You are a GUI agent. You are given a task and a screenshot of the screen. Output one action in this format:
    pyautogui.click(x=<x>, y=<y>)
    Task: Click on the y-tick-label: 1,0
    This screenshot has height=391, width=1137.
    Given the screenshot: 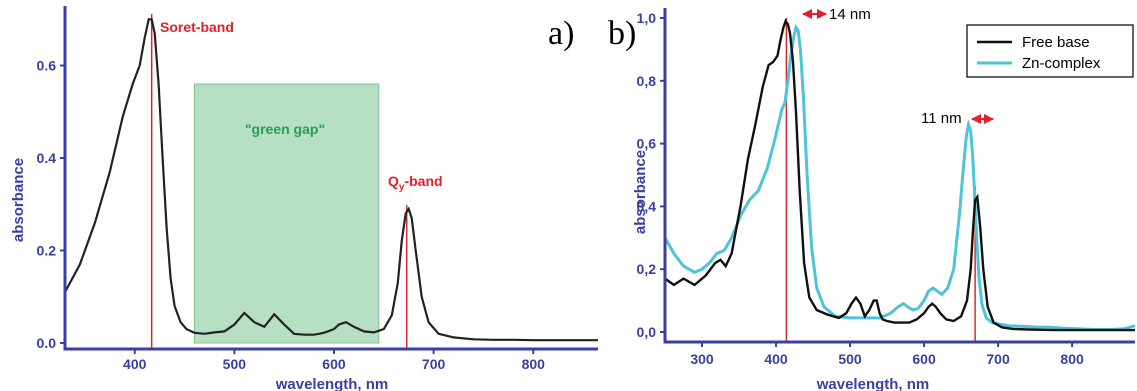 What is the action you would take?
    pyautogui.click(x=647, y=18)
    